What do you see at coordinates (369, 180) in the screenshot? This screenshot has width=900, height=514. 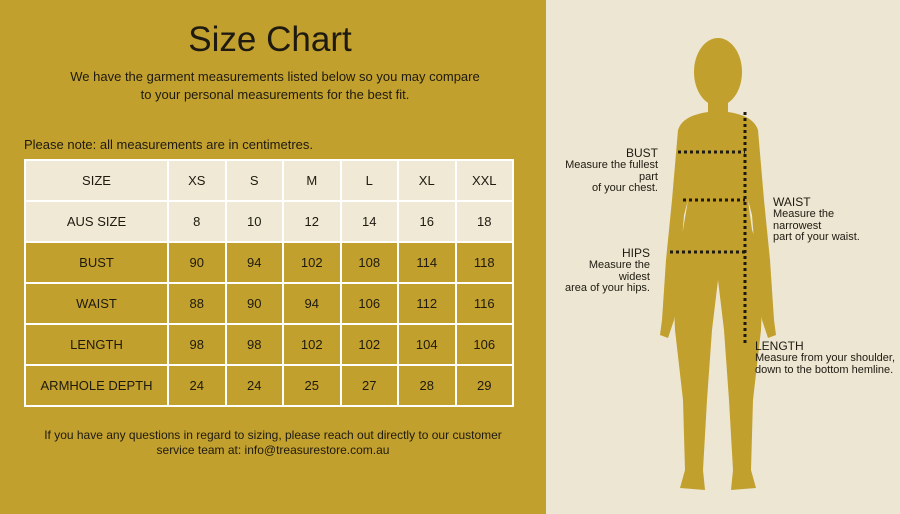 I see `table-cell: L` at bounding box center [369, 180].